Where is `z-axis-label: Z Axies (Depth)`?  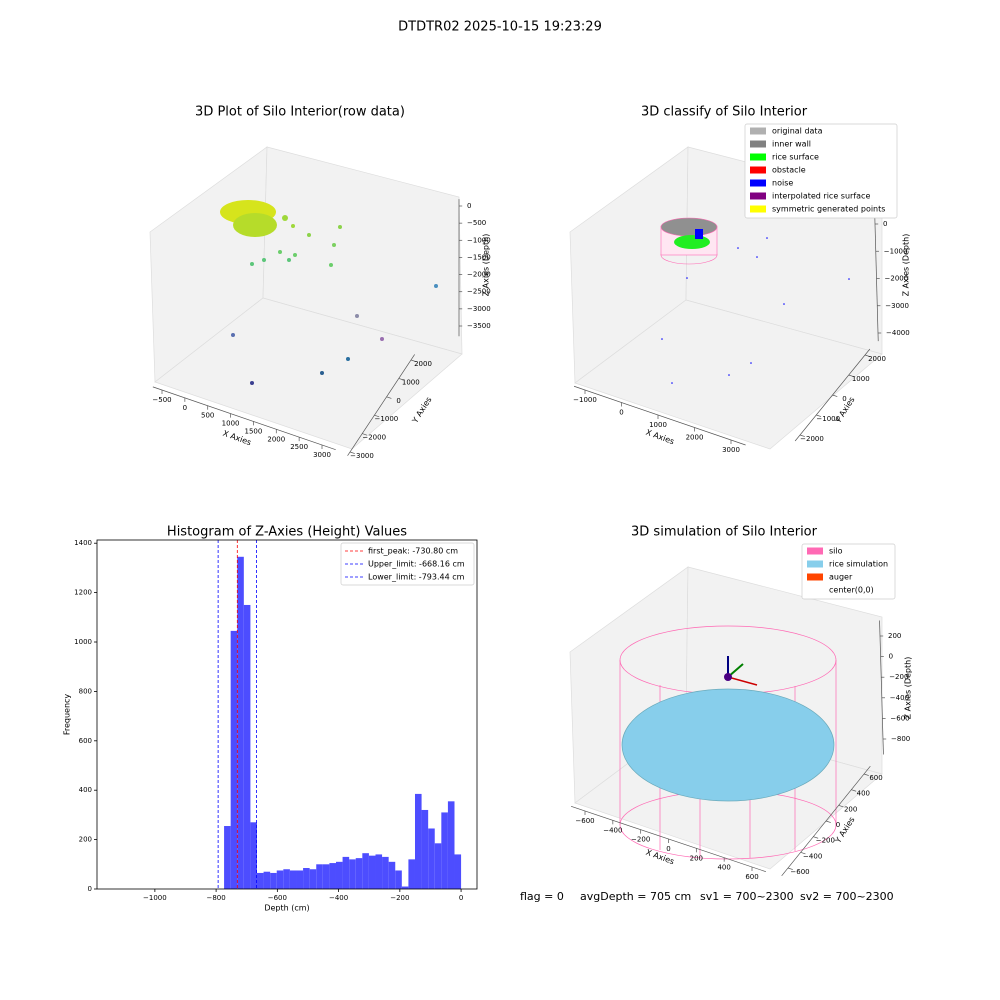
z-axis-label: Z Axies (Depth) is located at coordinates (906, 265).